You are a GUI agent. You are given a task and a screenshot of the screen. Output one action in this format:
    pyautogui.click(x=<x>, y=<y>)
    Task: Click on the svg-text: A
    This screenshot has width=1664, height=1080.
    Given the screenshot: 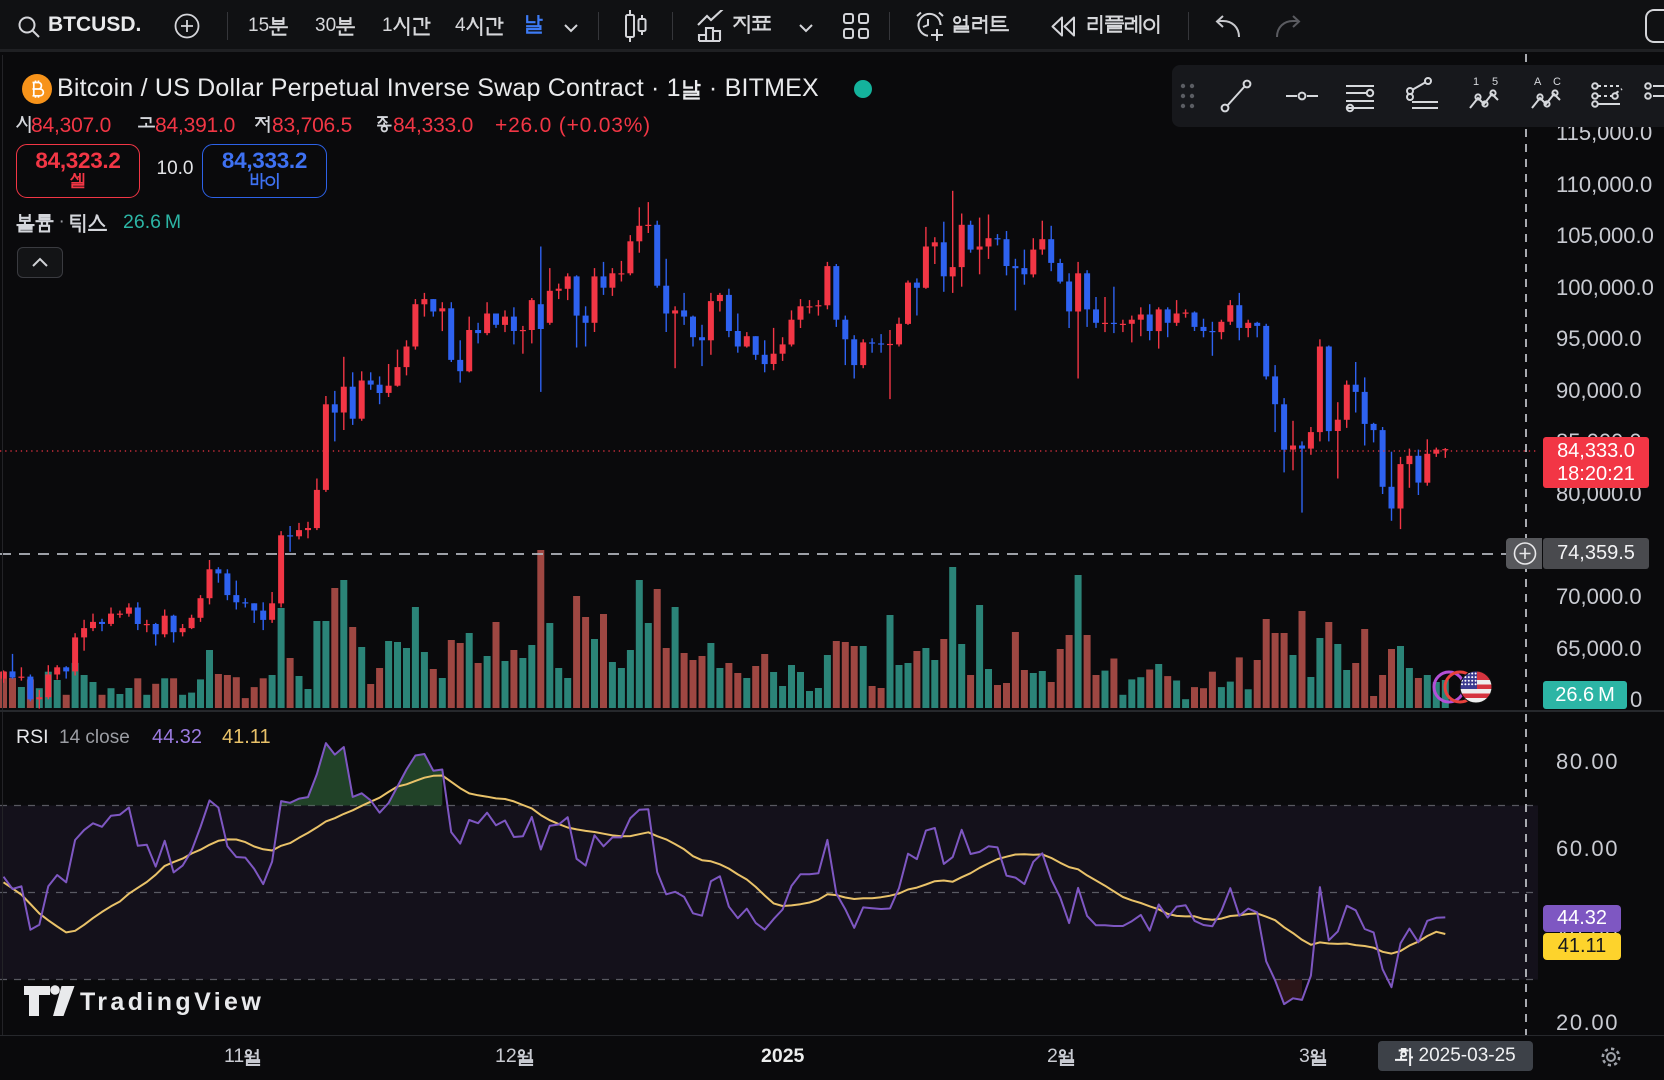 What is the action you would take?
    pyautogui.click(x=1538, y=82)
    